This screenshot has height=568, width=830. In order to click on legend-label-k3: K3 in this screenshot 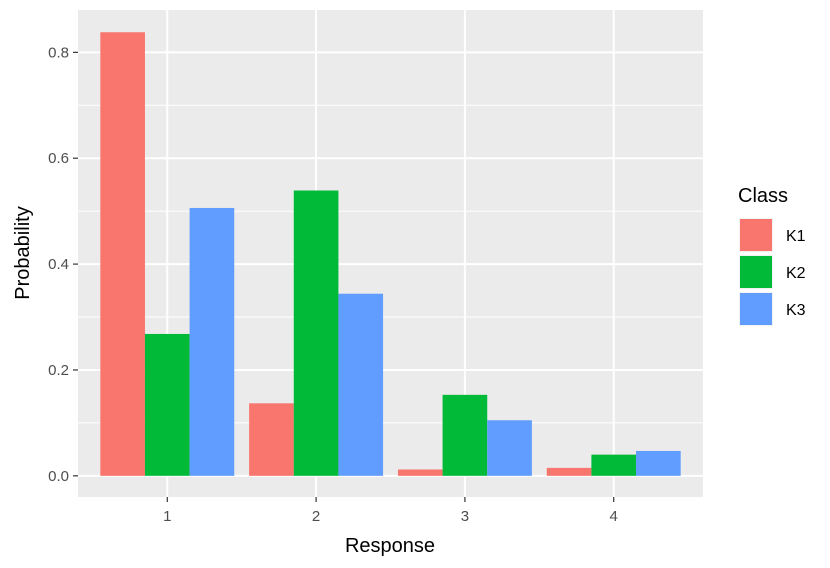, I will do `click(796, 310)`.